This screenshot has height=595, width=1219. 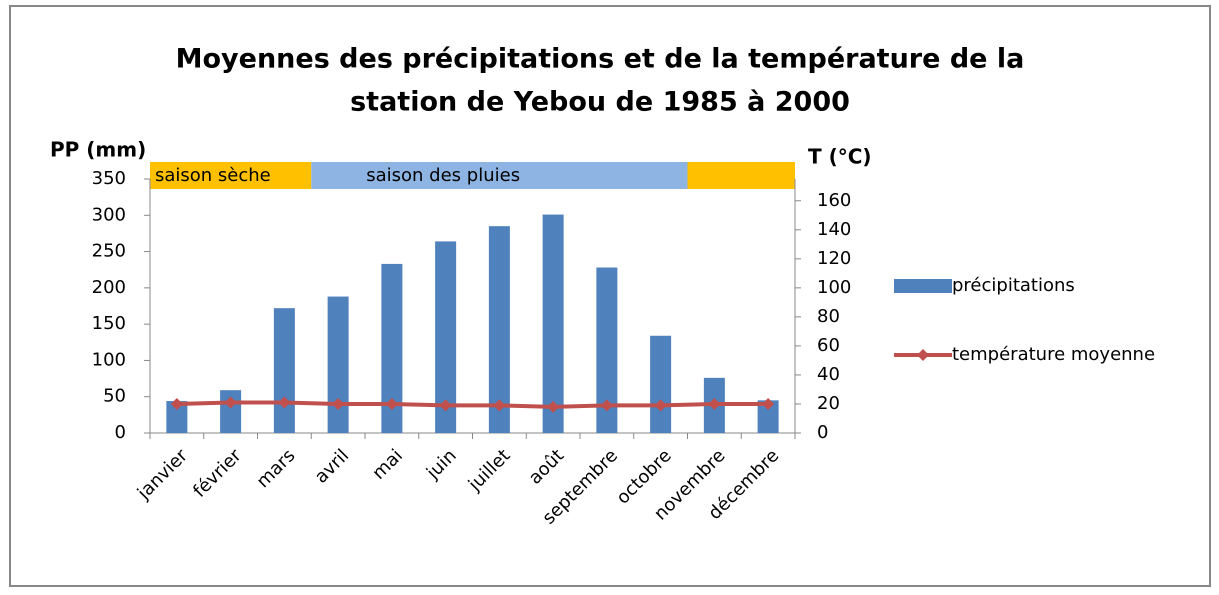 I want to click on y2-tick-label: 160, so click(x=834, y=200).